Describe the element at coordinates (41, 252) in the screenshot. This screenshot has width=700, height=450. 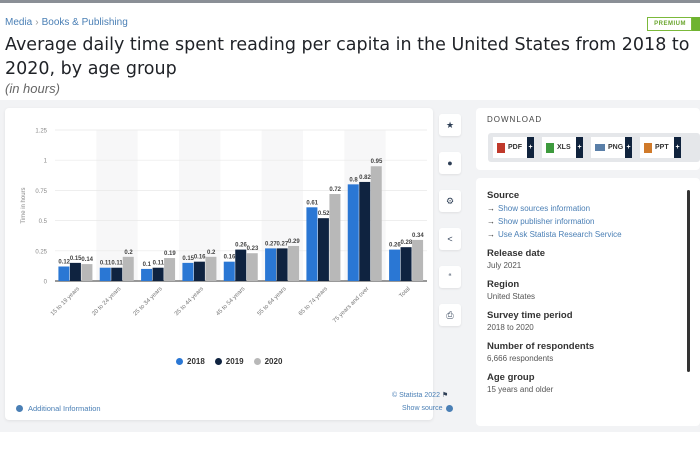
I see `y-tick-label: 0.25` at that location.